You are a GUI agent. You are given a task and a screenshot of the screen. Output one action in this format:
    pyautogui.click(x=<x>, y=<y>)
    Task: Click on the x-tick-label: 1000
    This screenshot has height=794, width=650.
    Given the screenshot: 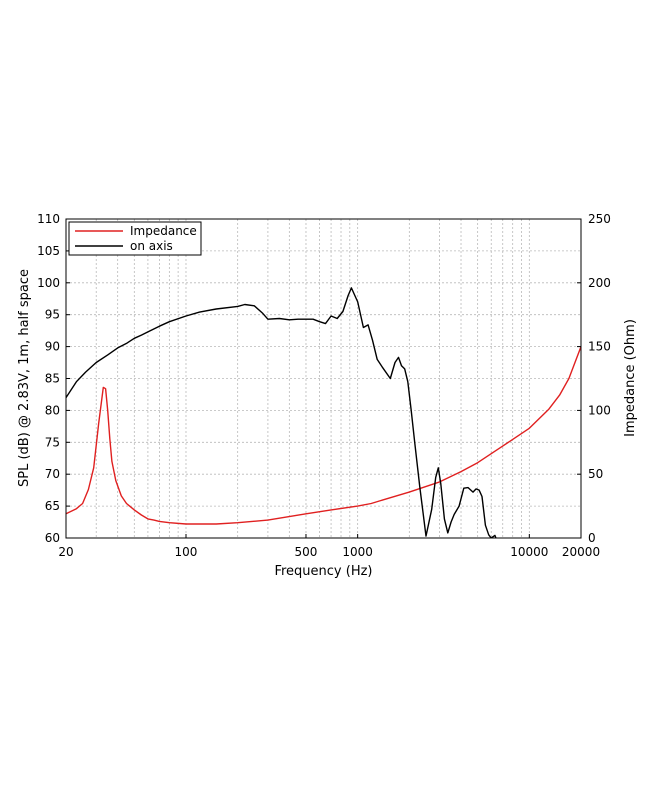 What is the action you would take?
    pyautogui.click(x=357, y=552)
    